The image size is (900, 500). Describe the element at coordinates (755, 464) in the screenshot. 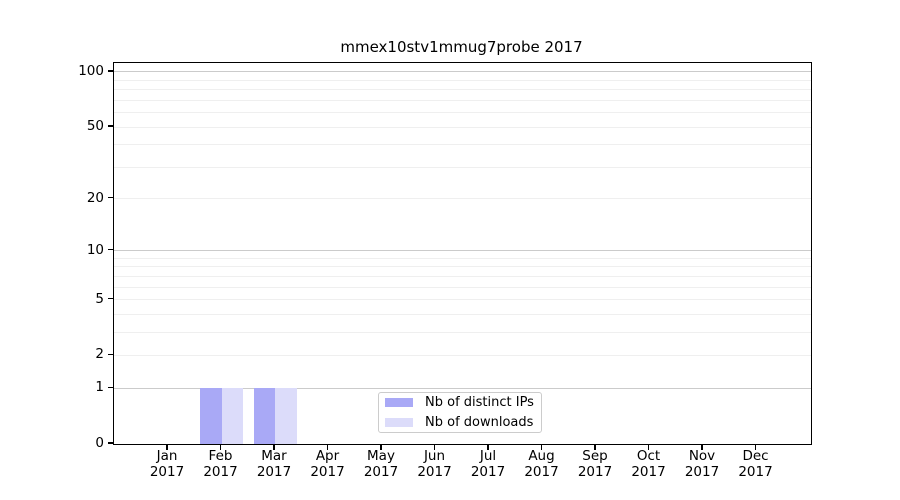

I see `x-tick-label: Dec 2017` at that location.